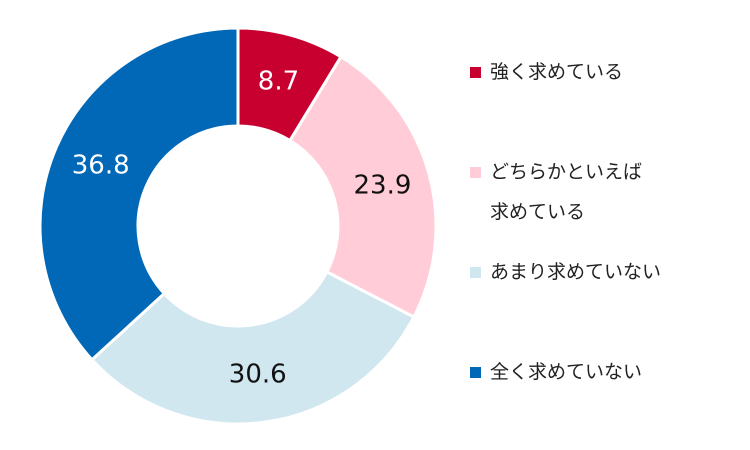  What do you see at coordinates (278, 82) in the screenshot?
I see `data-label-0: 8.7` at bounding box center [278, 82].